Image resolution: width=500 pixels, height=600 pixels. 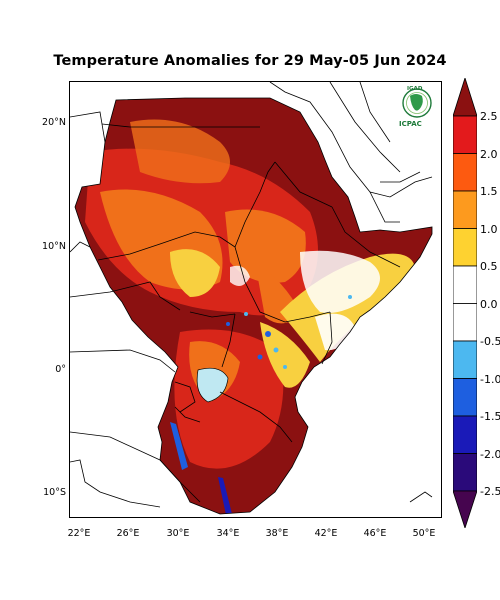 What do you see at coordinates (489, 191) in the screenshot?
I see `colorbar-label-1.5: 1.5` at bounding box center [489, 191].